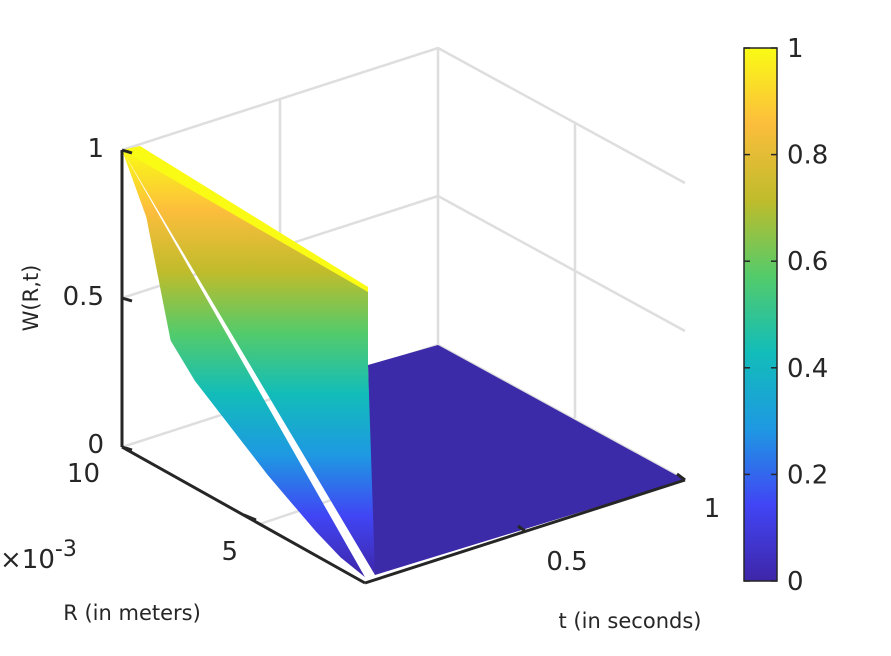  Describe the element at coordinates (83, 474) in the screenshot. I see `r-tick-label-10: 10` at that location.